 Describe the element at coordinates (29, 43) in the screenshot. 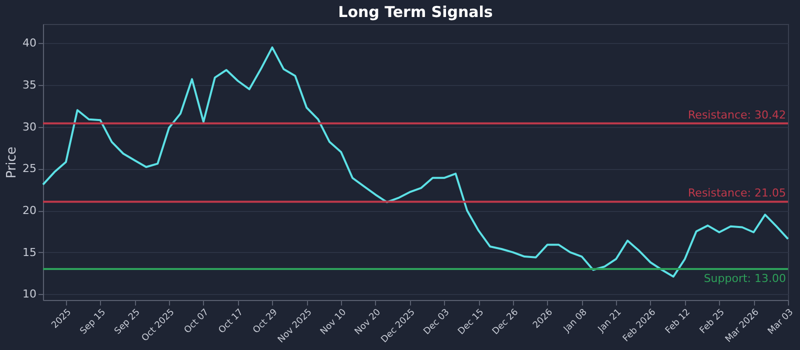

I see `y-tick-label: 40` at that location.